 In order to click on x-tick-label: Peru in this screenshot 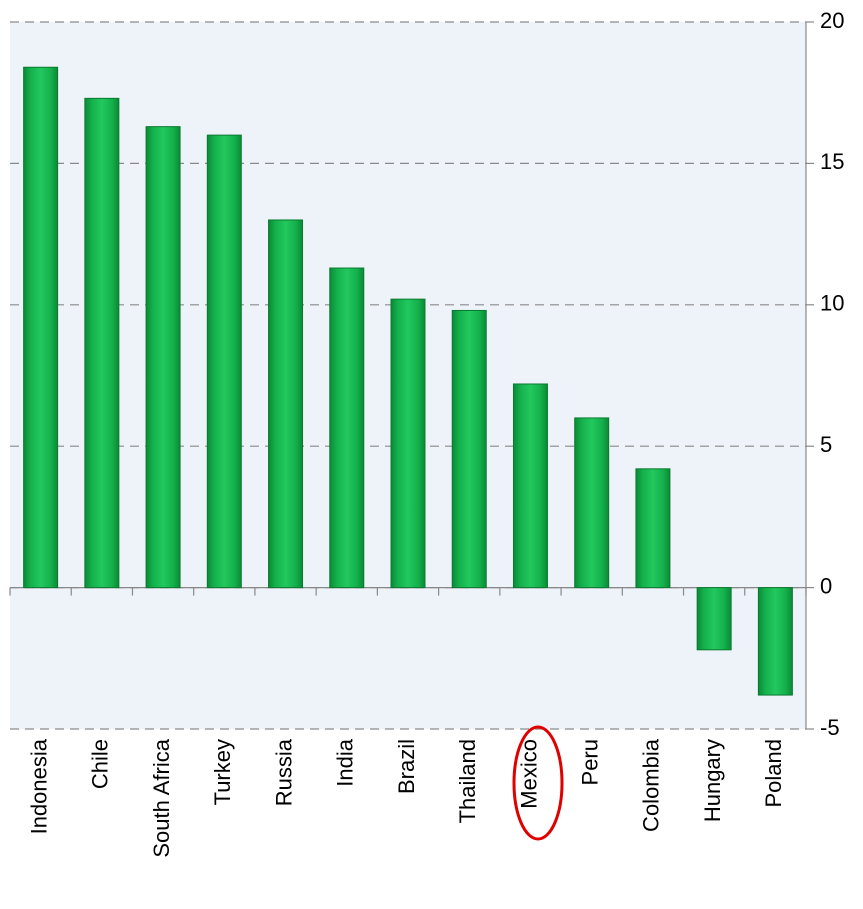, I will do `click(590, 762)`.